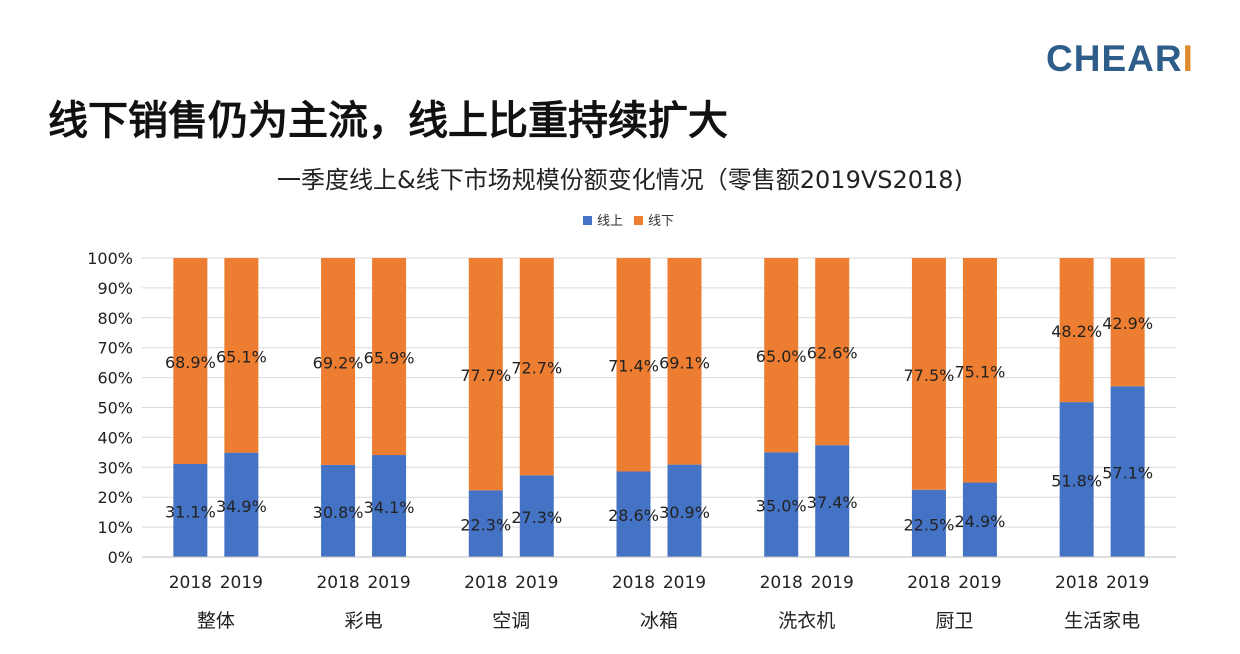 The image size is (1240, 654). I want to click on data-label-offline: 62.6%, so click(832, 353).